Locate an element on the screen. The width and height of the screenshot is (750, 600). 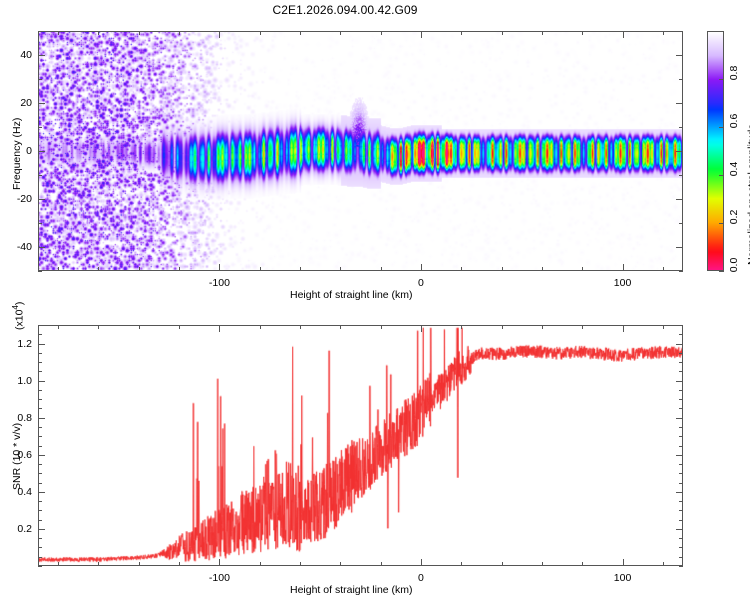
y-axis-tick-label: -40 is located at coordinates (24, 247).